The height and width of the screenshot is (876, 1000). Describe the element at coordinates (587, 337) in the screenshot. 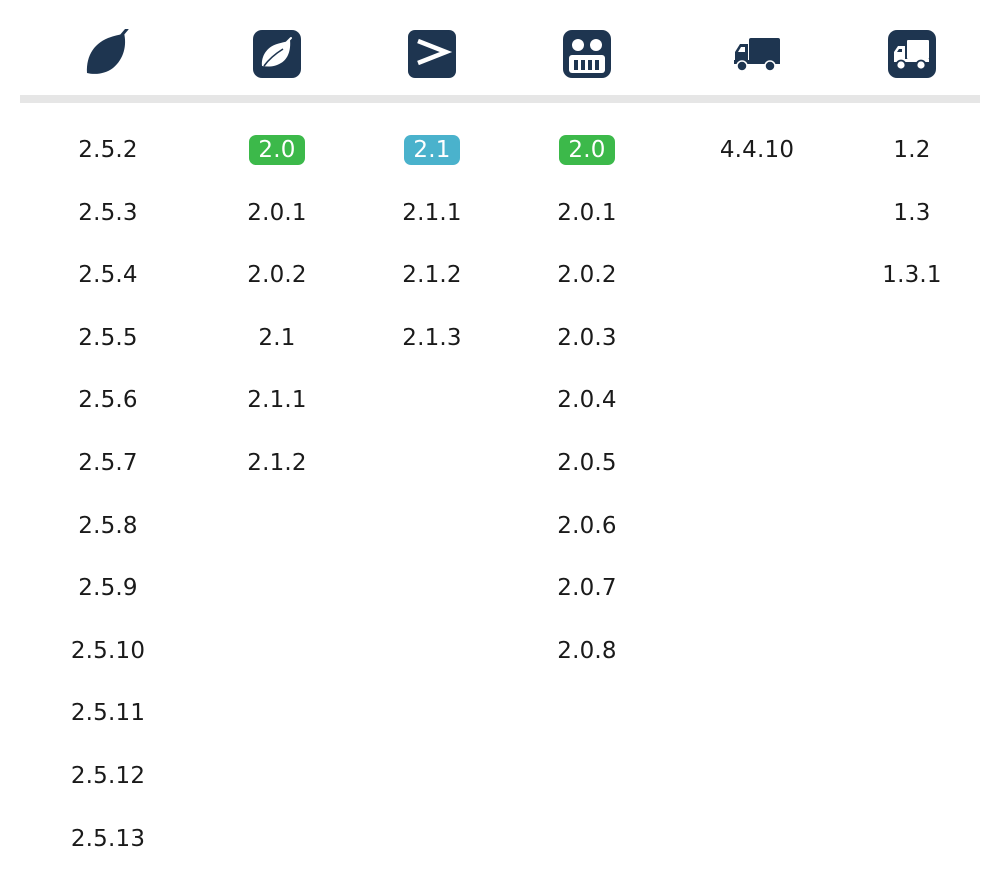

I see `version-label: 2.0.3` at that location.